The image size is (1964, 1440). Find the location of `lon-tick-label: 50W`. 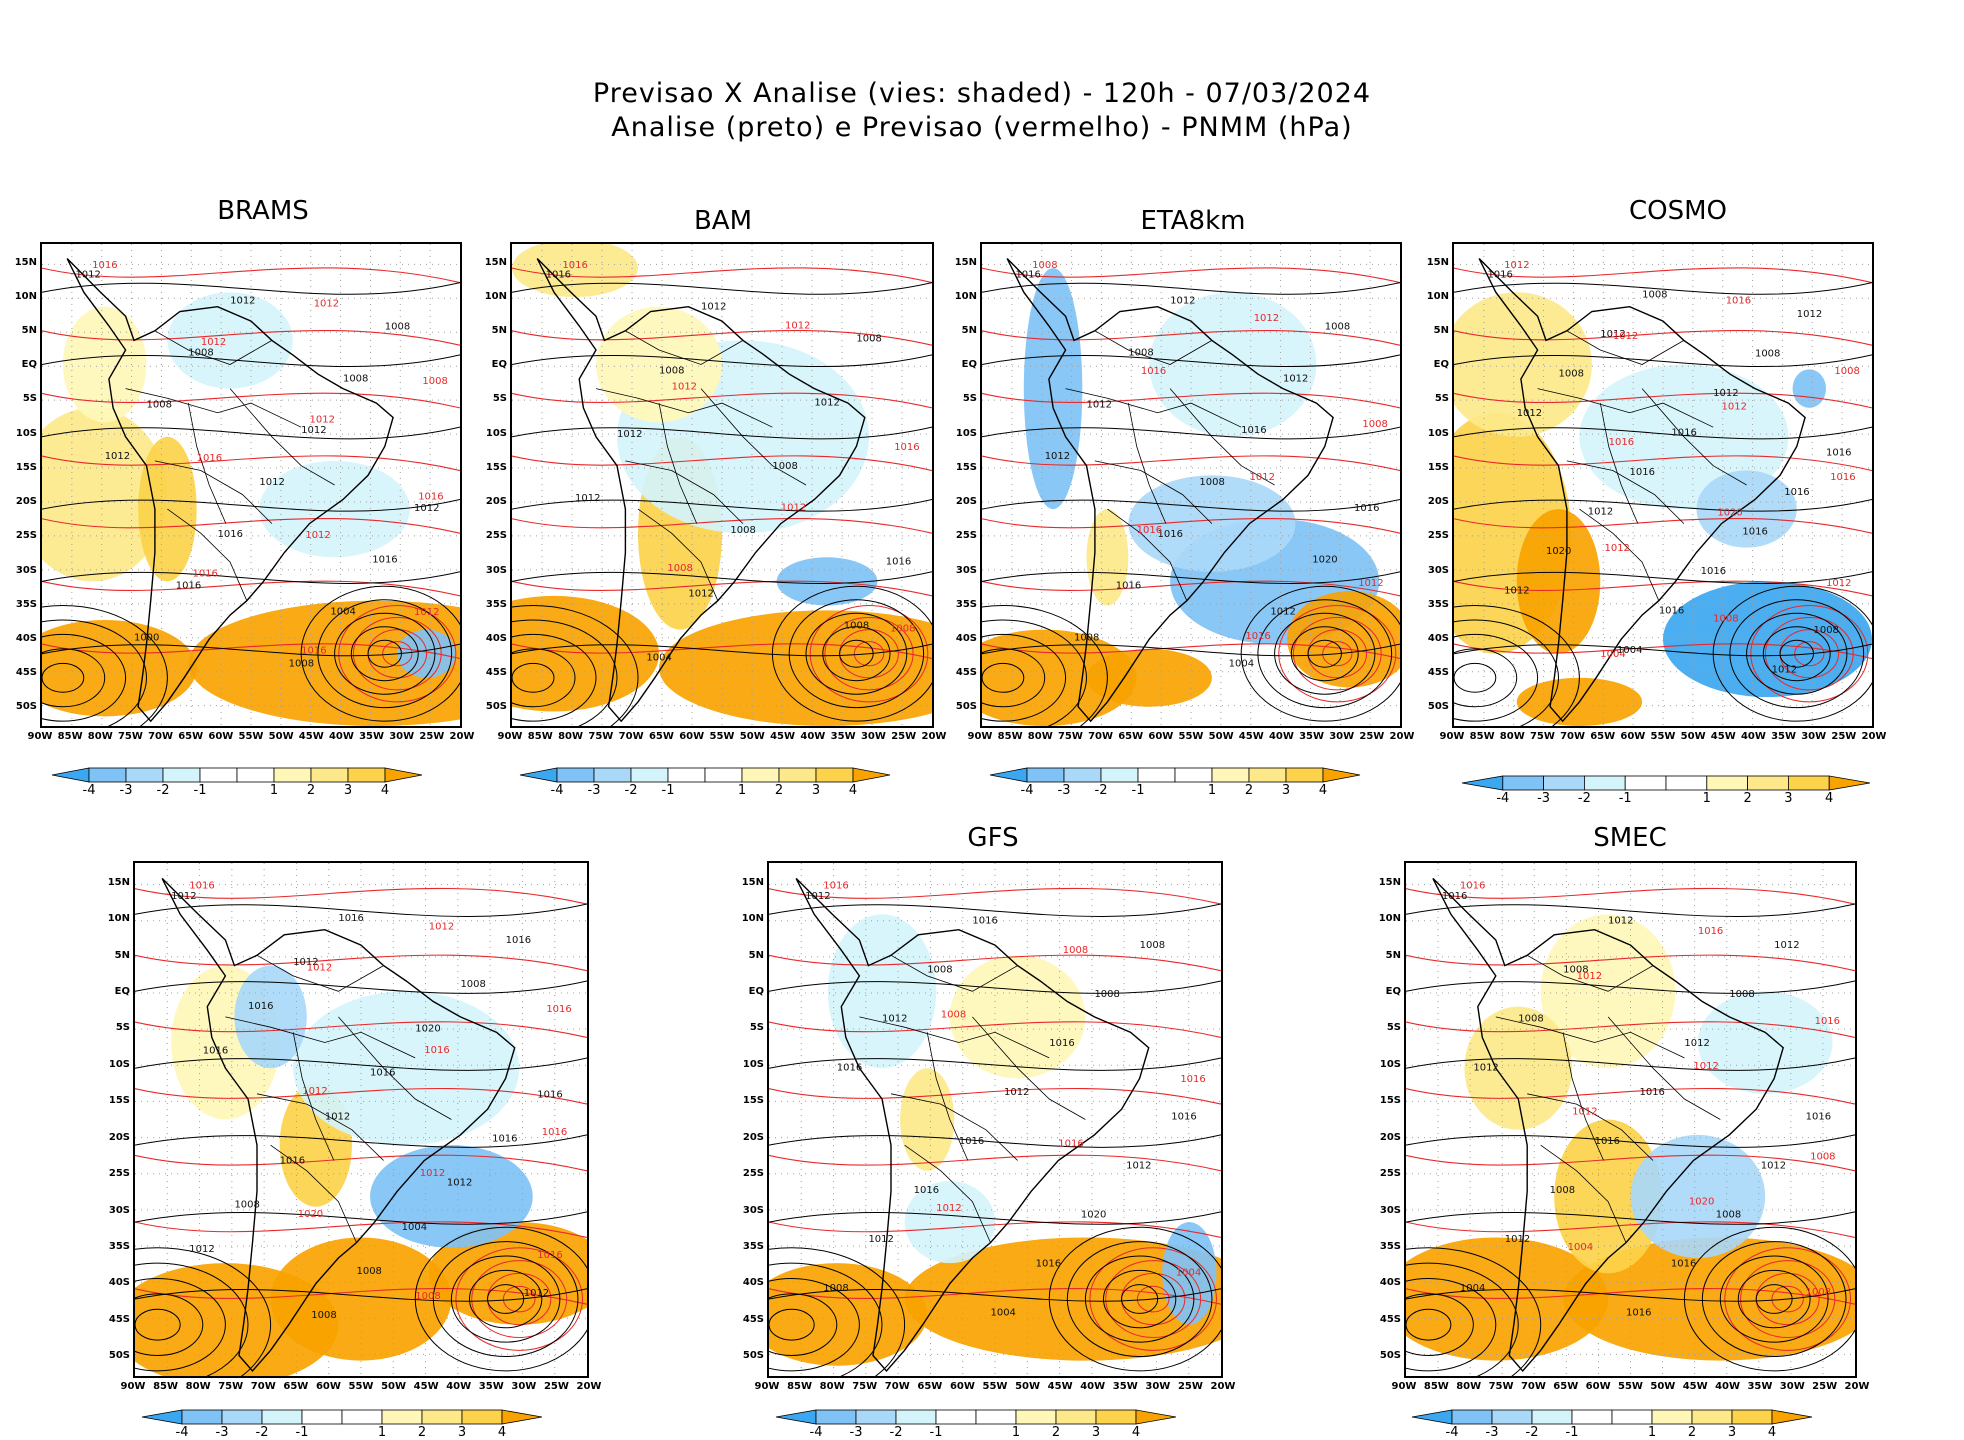

lon-tick-label: 50W is located at coordinates (752, 736).